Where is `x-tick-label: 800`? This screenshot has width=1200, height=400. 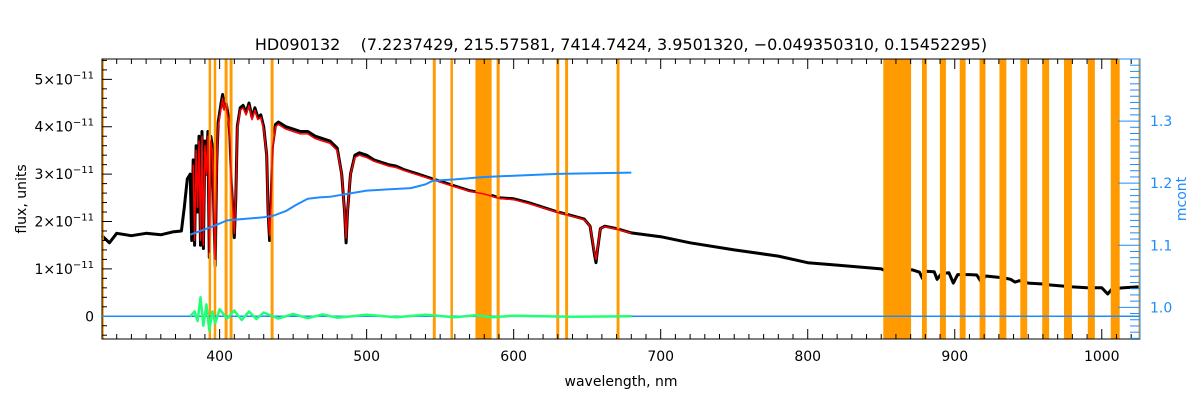 x-tick-label: 800 is located at coordinates (807, 357).